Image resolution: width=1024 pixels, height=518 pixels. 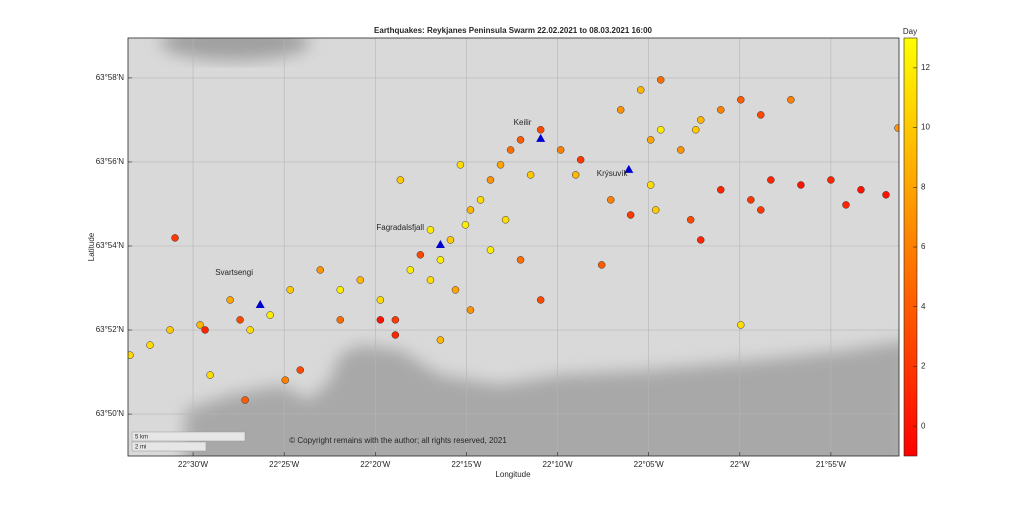 I want to click on colorbar-tick-label: 10, so click(x=925, y=127).